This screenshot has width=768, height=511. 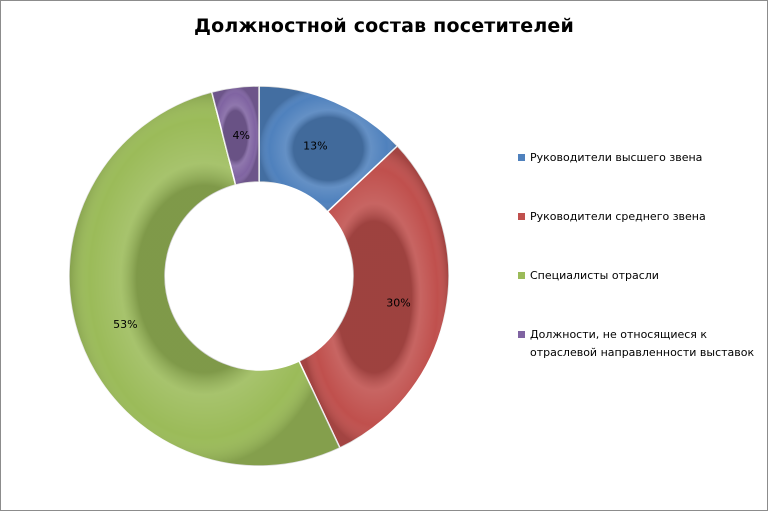 I want to click on slice-2-shading, so click(x=374, y=296).